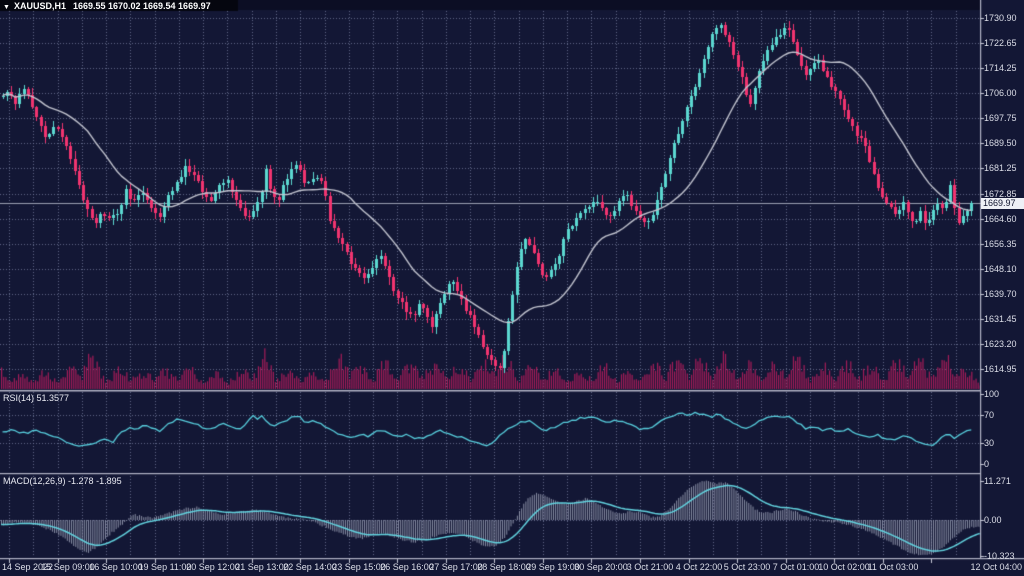 Image resolution: width=1024 pixels, height=576 pixels. What do you see at coordinates (262, 567) in the screenshot?
I see `time-tick-label: 21 Sep 13:00` at bounding box center [262, 567].